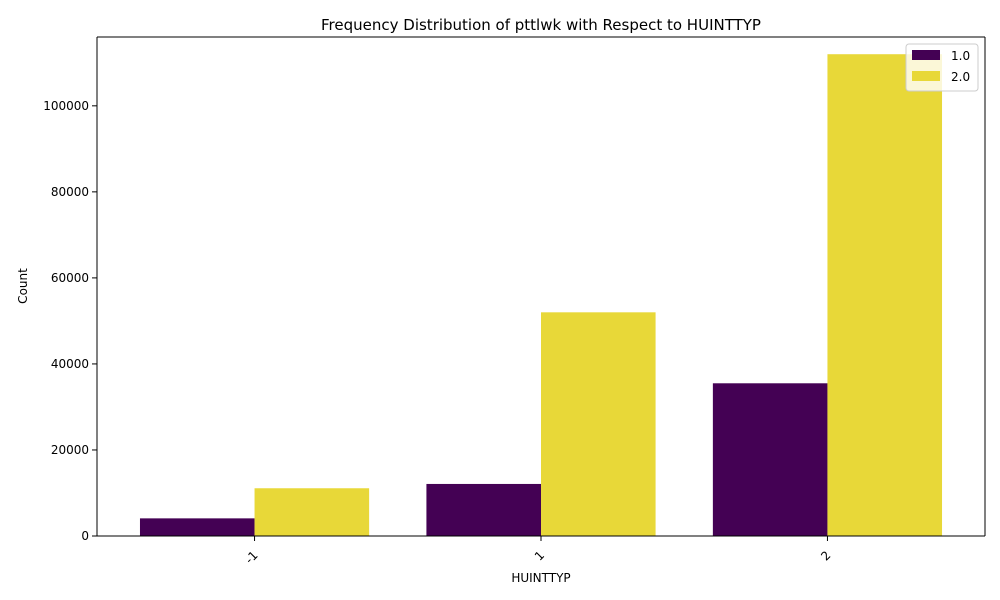 Image resolution: width=1000 pixels, height=600 pixels. What do you see at coordinates (85, 536) in the screenshot?
I see `y-tick-label: 0` at bounding box center [85, 536].